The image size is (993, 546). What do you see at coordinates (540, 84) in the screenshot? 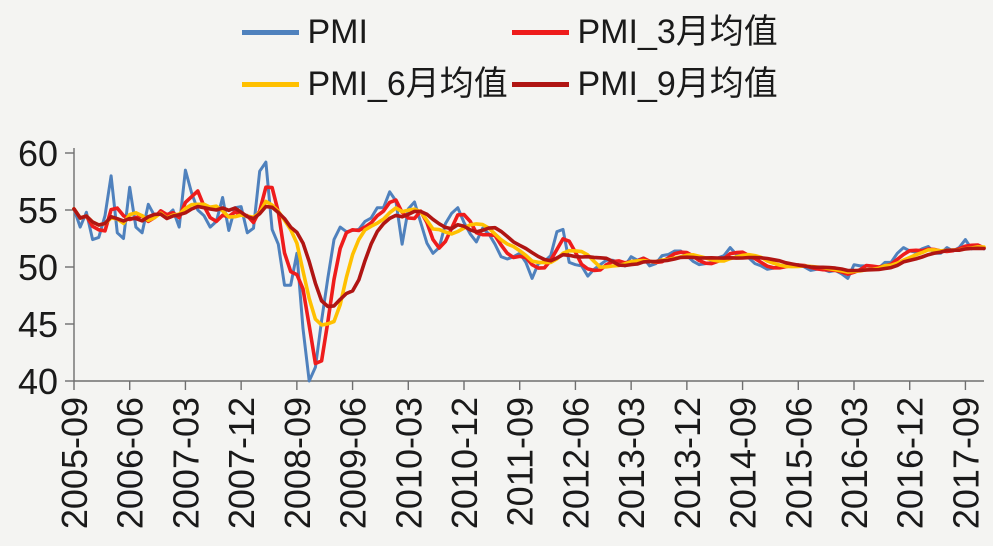
I see `legend-marker-pmi-9m` at bounding box center [540, 84].